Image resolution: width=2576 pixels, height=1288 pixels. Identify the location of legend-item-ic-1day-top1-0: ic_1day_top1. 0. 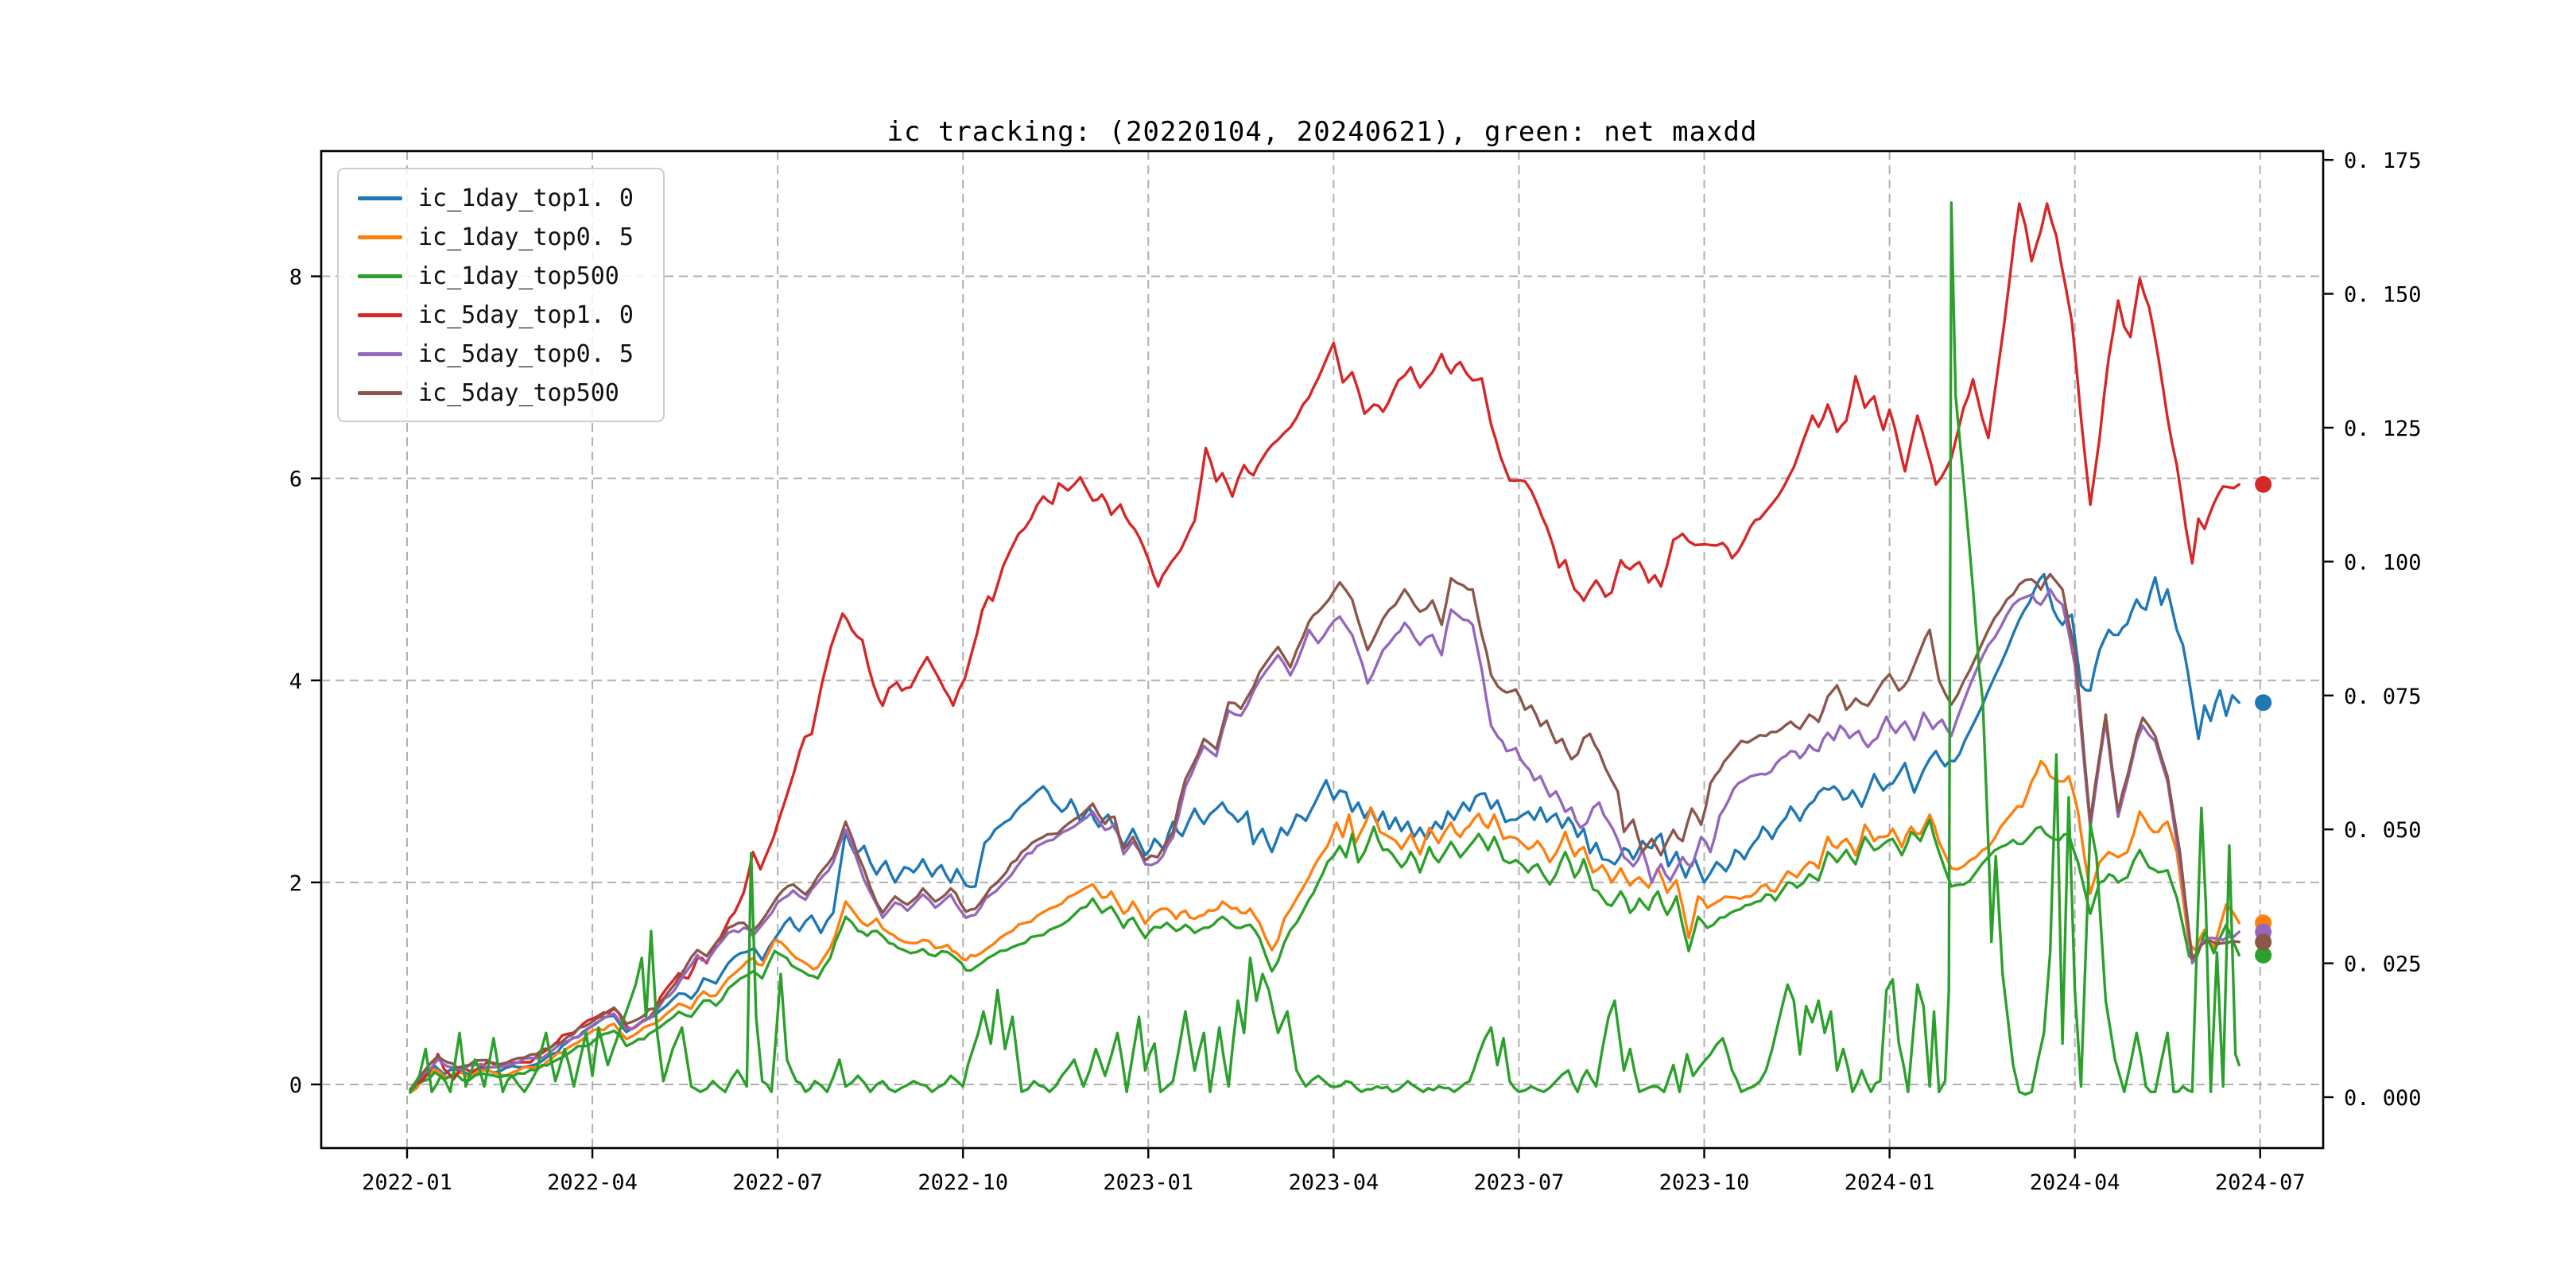
(501, 198).